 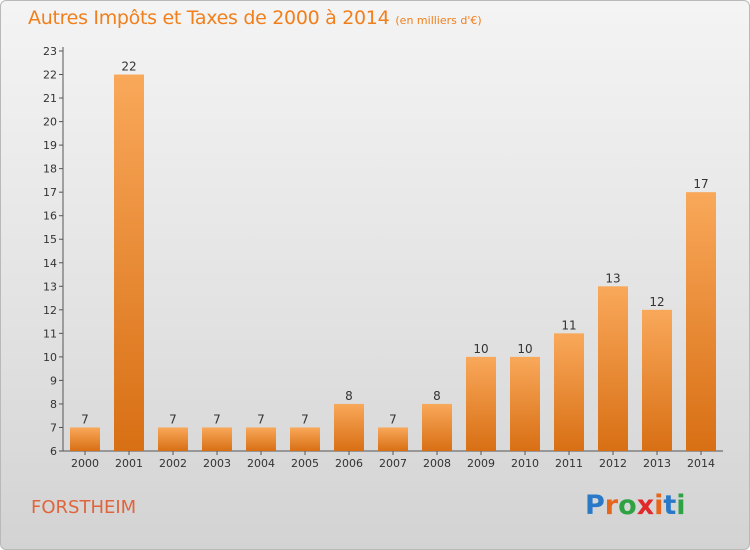 I want to click on x-tick-label: 2003, so click(x=217, y=463).